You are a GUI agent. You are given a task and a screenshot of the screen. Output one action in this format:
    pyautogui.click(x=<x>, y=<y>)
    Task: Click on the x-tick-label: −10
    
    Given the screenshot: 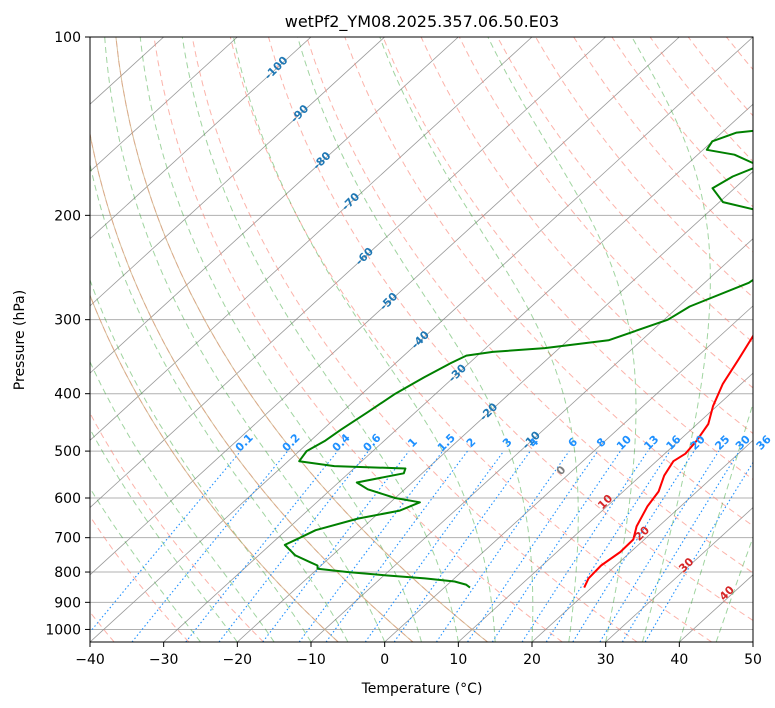 What is the action you would take?
    pyautogui.click(x=311, y=660)
    